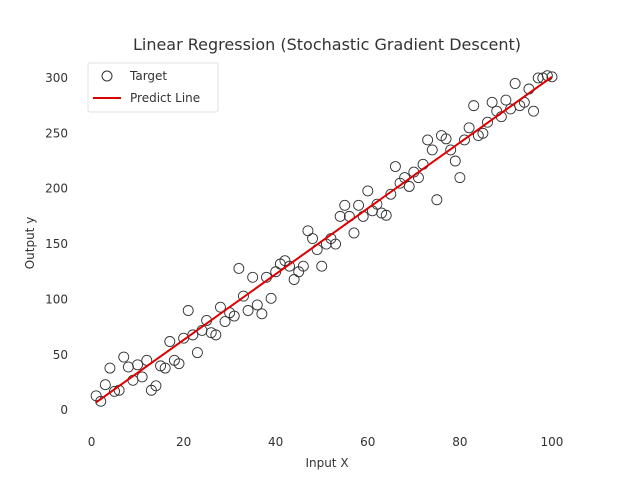  I want to click on x-tick-label: 0, so click(92, 442).